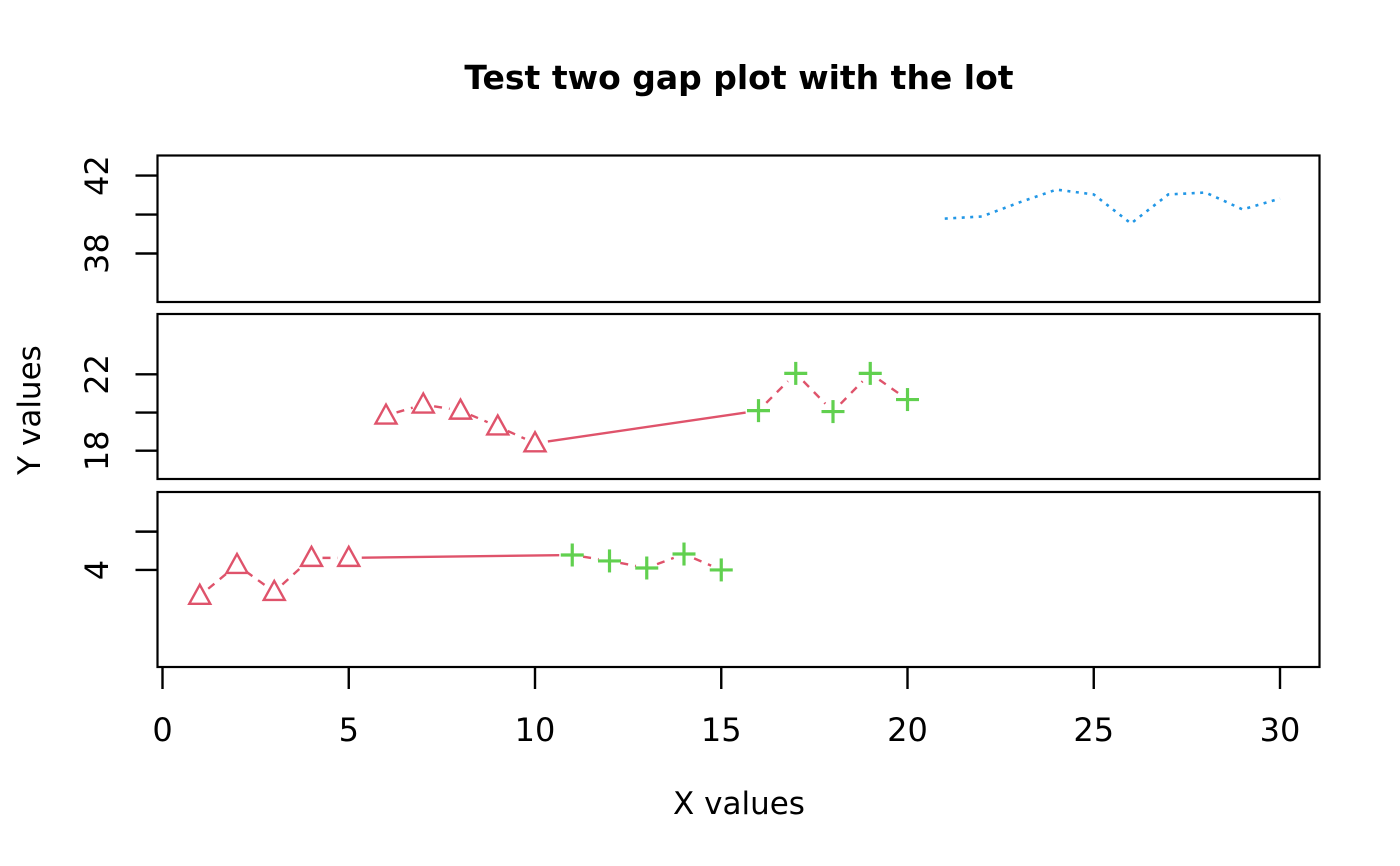 The height and width of the screenshot is (866, 1400). I want to click on x-tick-label: 10, so click(535, 730).